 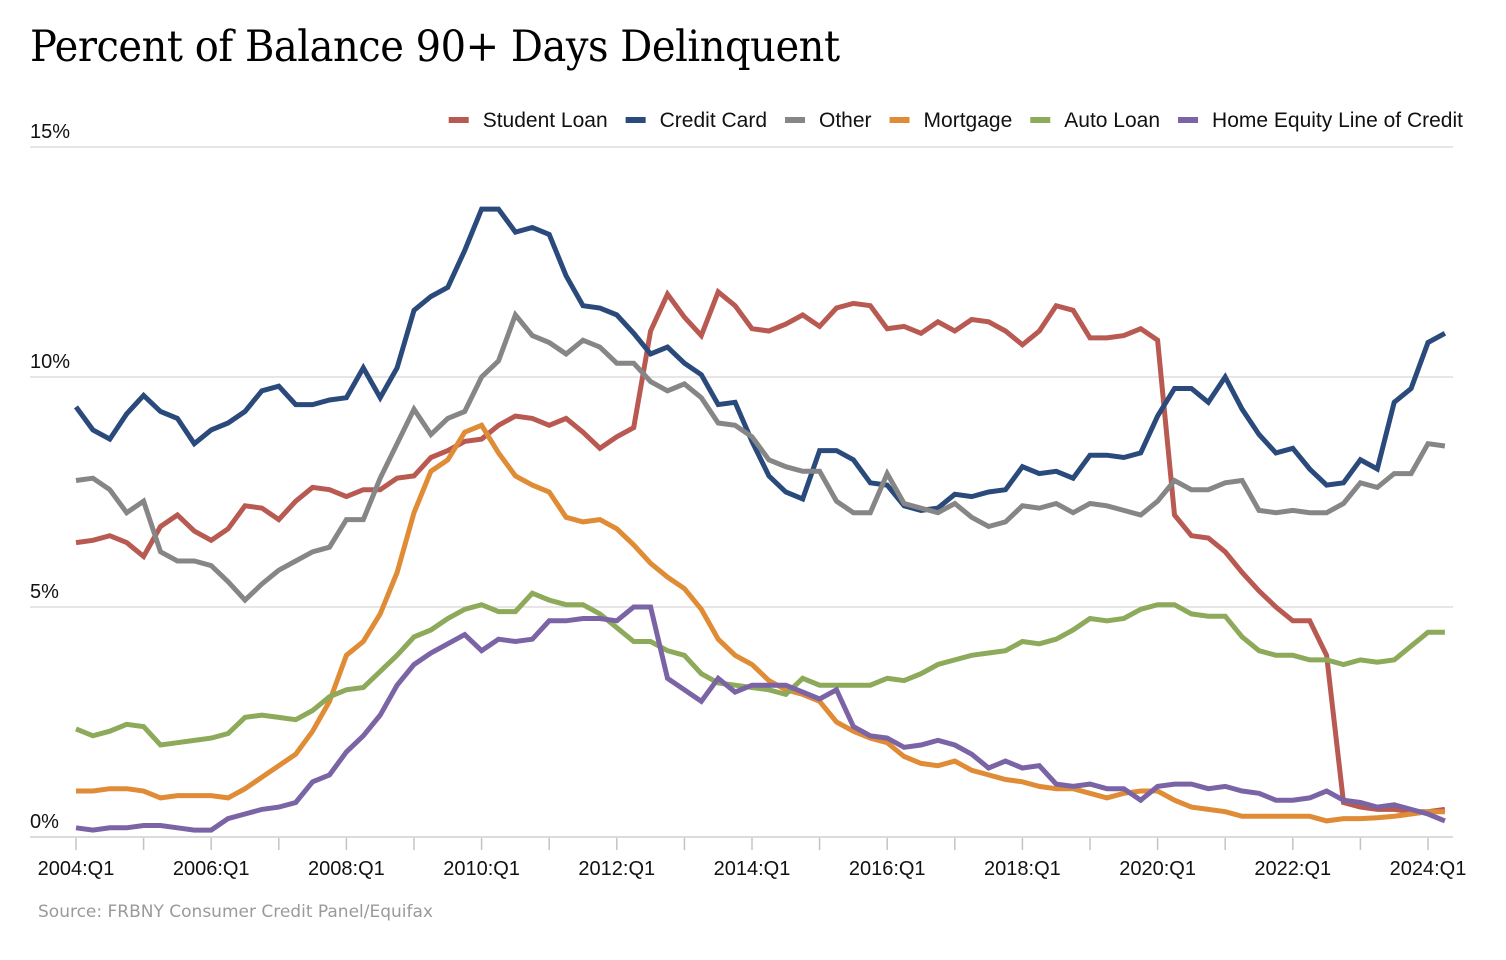 I want to click on legend-item: Auto Loan, so click(x=1095, y=120).